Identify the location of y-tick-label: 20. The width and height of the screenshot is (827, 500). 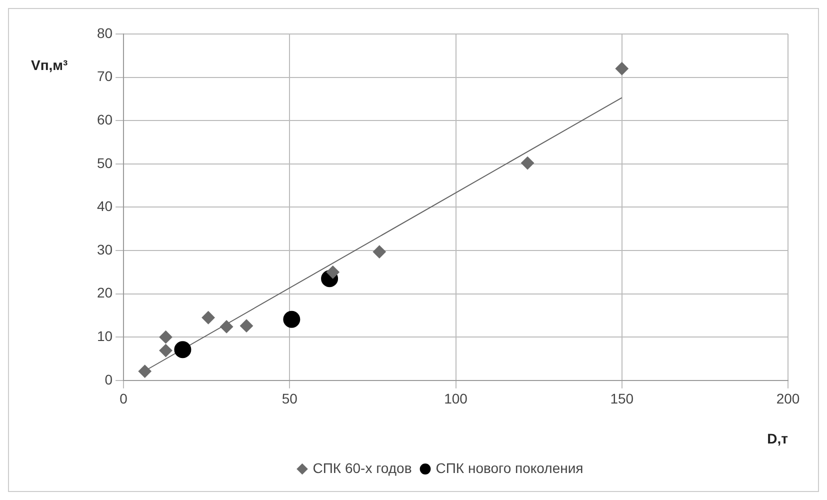
(104, 292).